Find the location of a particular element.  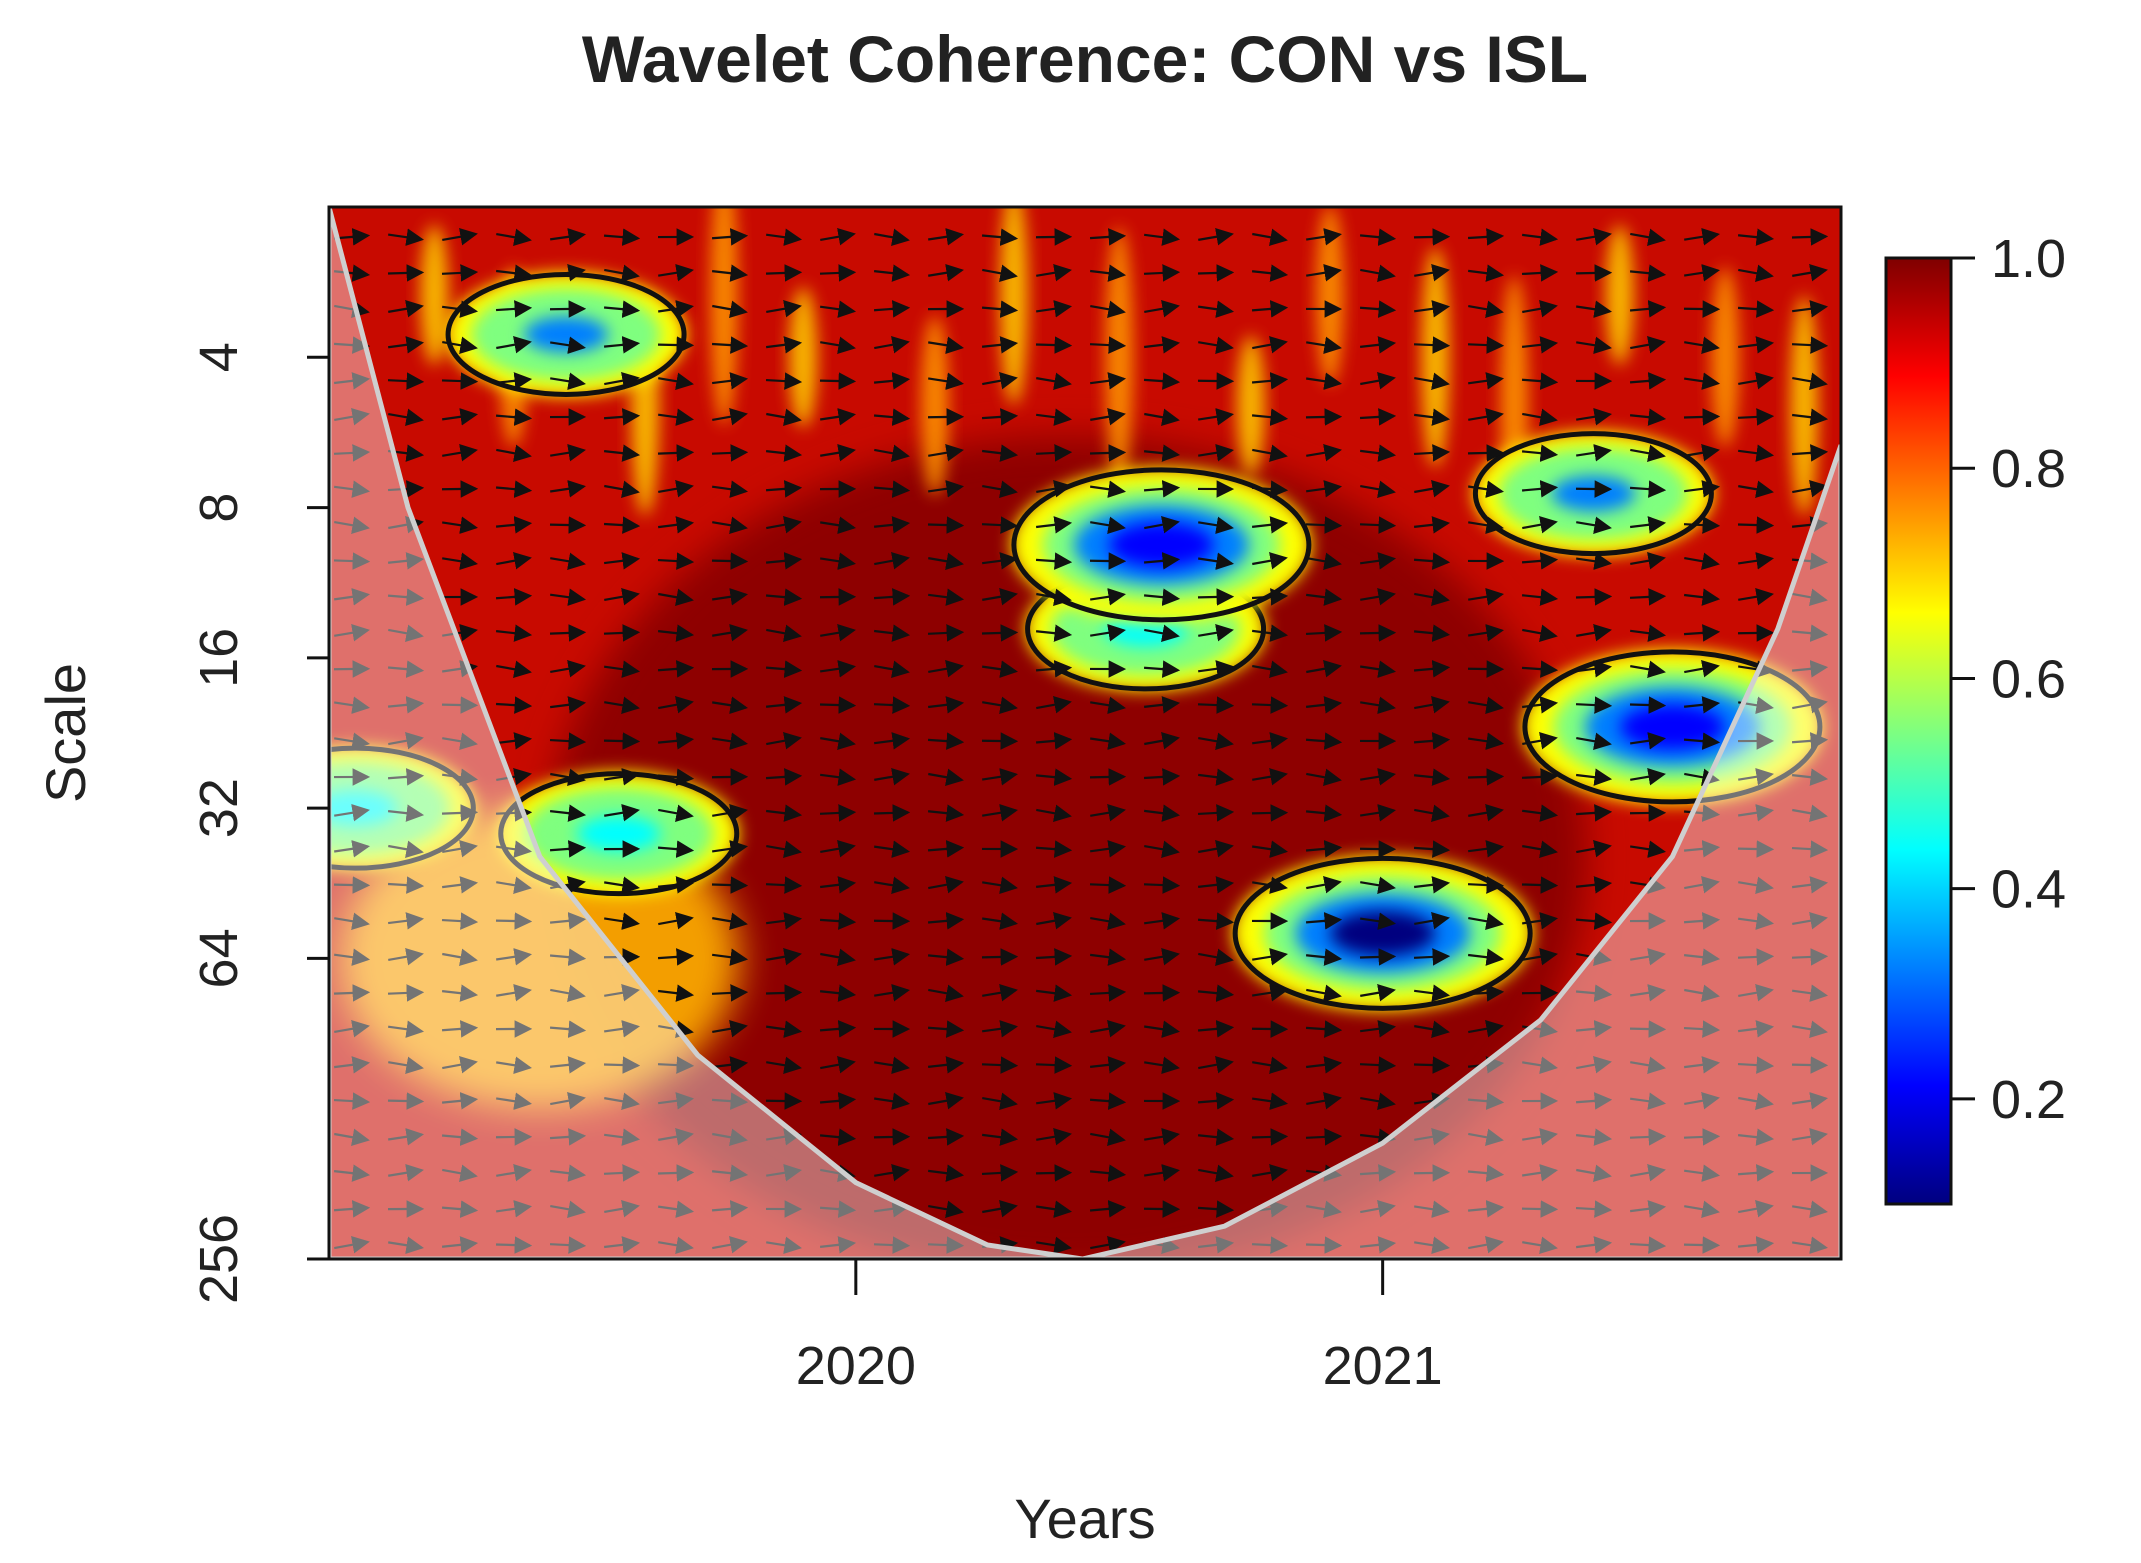

colorbar is located at coordinates (1918, 731).